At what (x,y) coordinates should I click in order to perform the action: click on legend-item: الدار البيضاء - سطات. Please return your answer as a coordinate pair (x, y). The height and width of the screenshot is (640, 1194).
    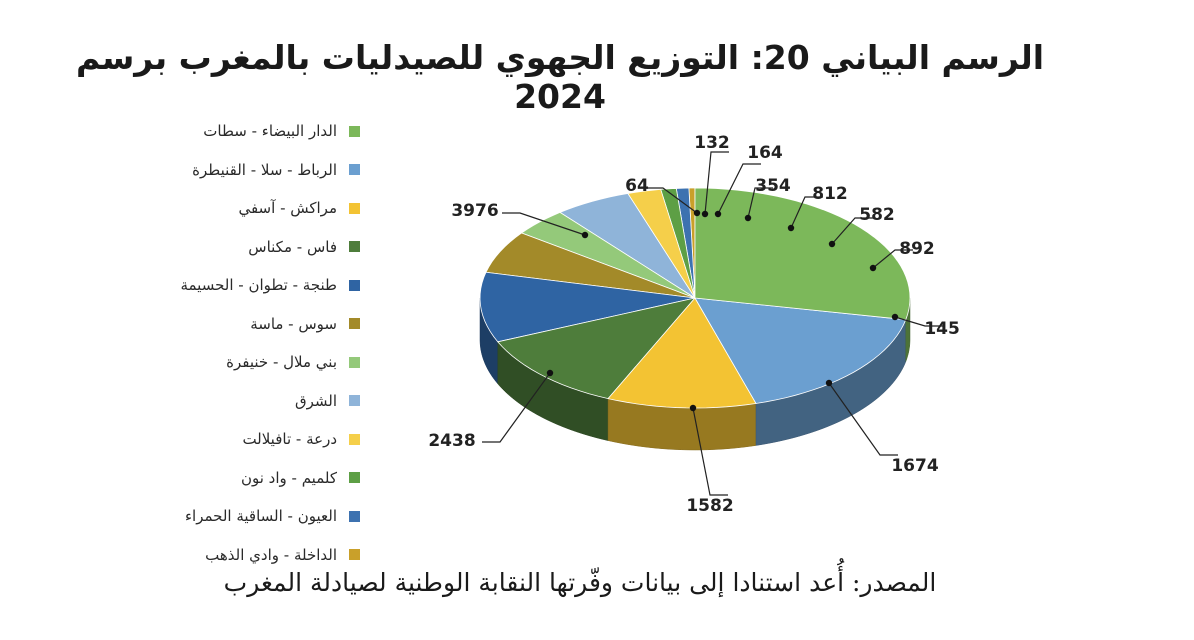
    Looking at the image, I should click on (260, 131).